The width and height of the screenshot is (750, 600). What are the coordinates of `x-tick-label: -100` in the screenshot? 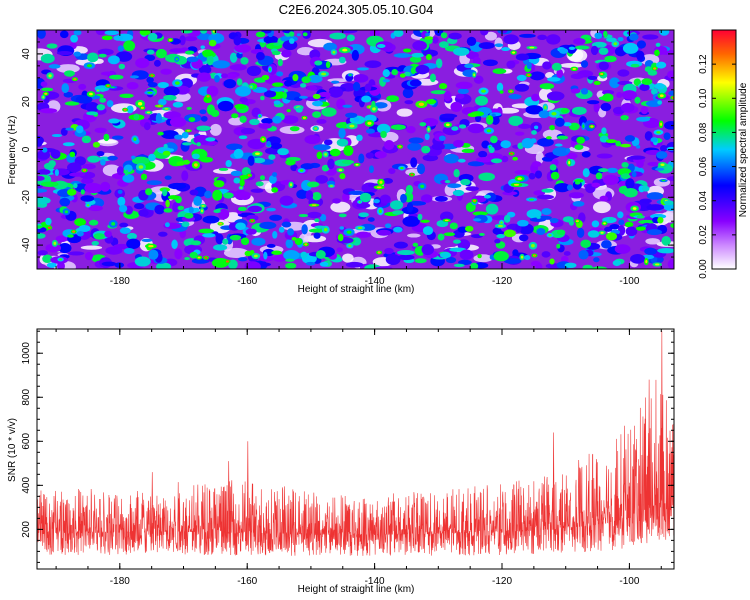 It's located at (629, 581).